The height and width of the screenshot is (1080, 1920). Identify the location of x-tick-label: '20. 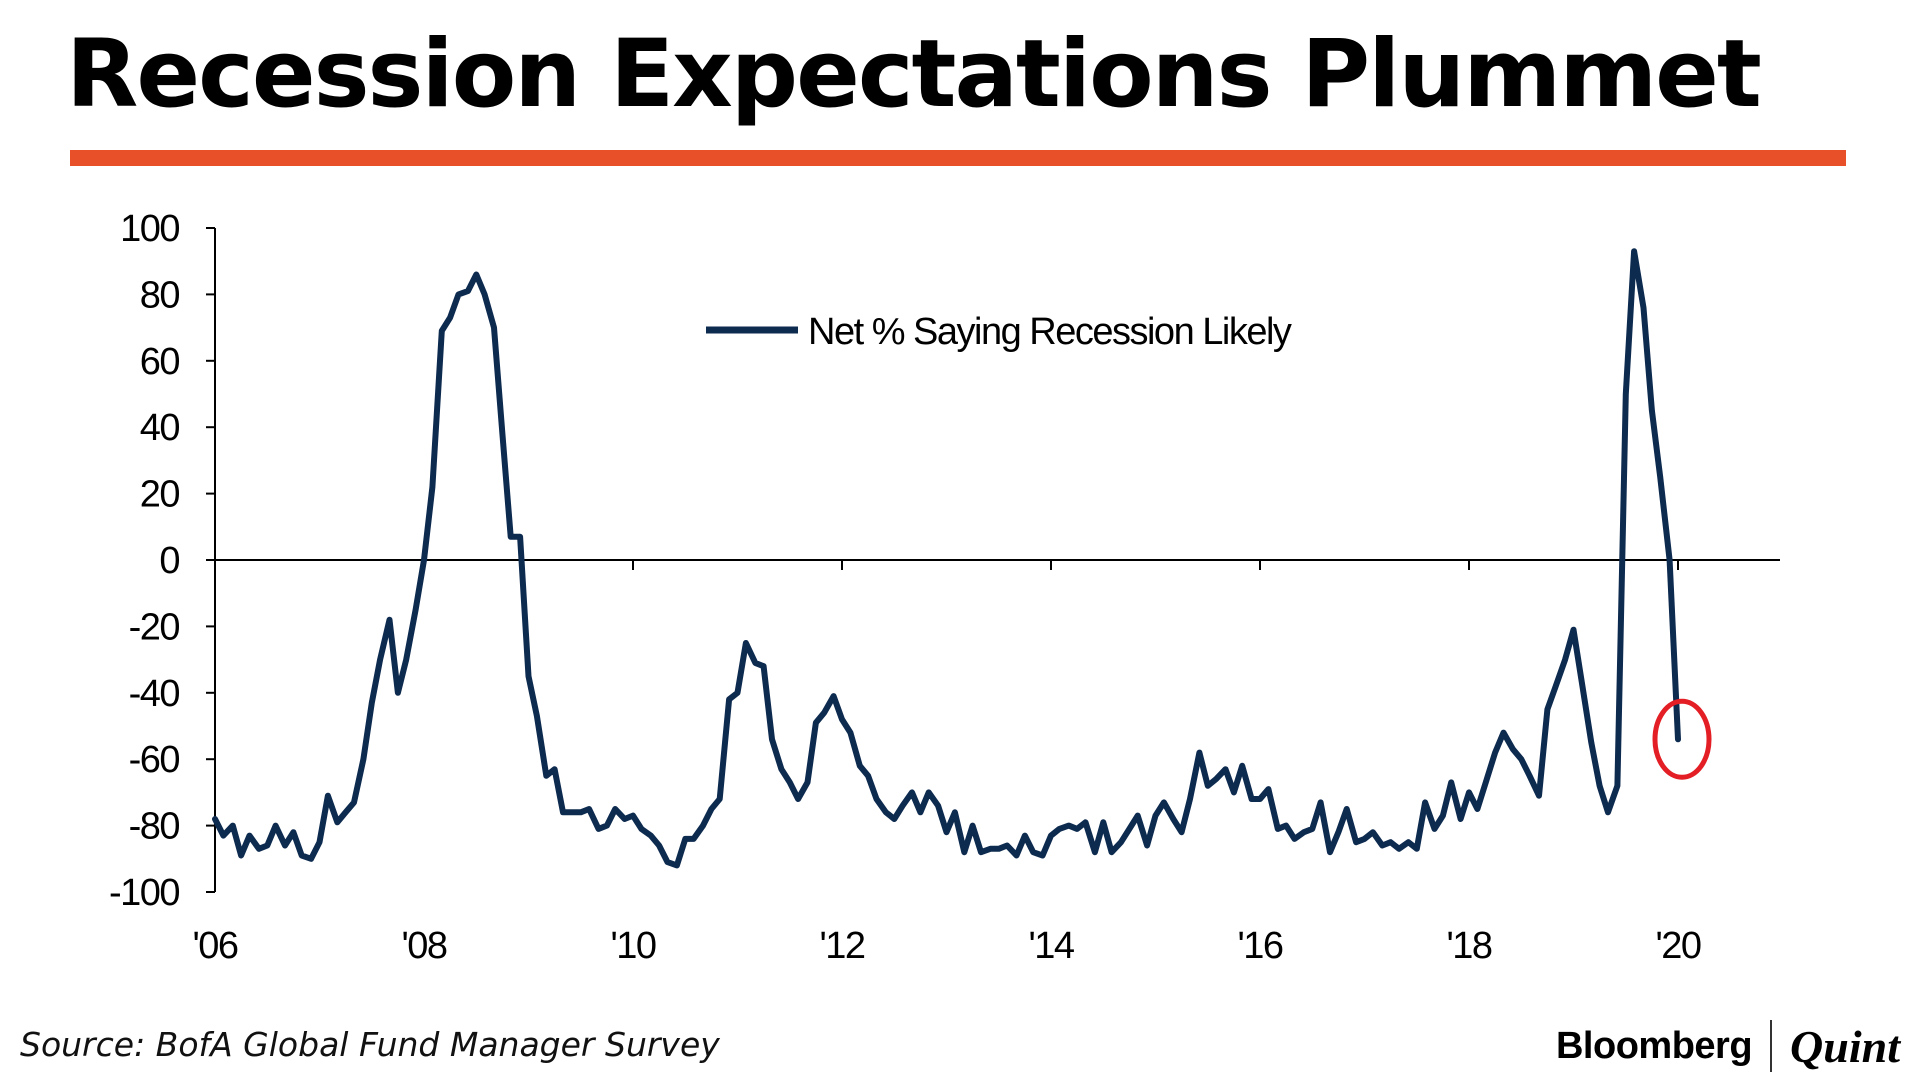
(1677, 946).